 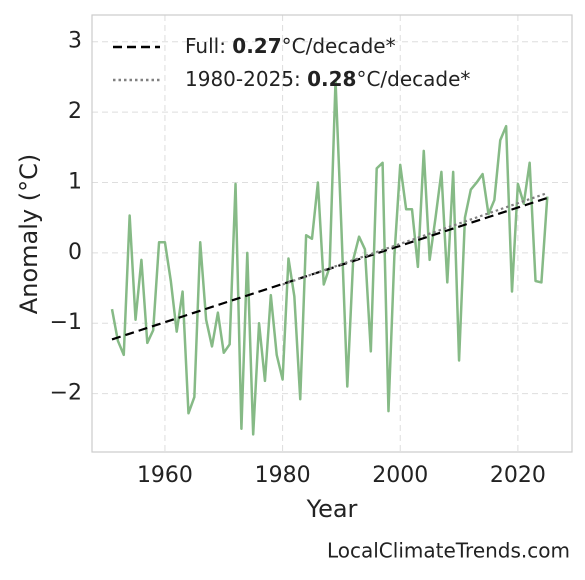 I want to click on series-line, so click(x=415, y=238).